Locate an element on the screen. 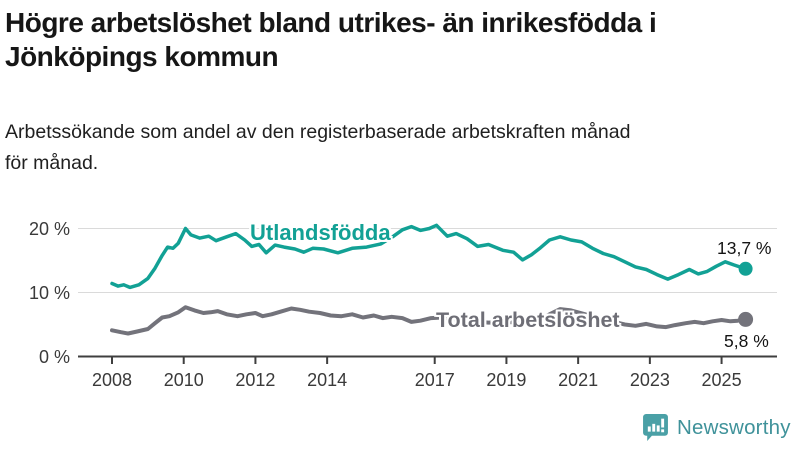 This screenshot has height=450, width=800. series-end-dot-utlandsfodda is located at coordinates (745, 268).